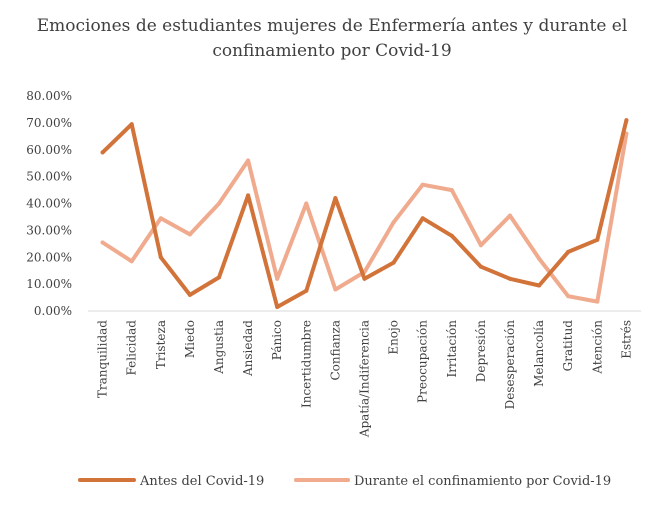 This screenshot has height=510, width=664. What do you see at coordinates (482, 481) in the screenshot?
I see `legend-label: Durante el confinamiento por Covid-19` at bounding box center [482, 481].